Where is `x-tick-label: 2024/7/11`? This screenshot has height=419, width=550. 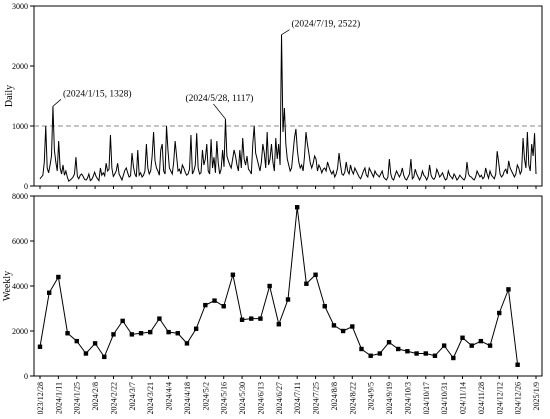
x-tick-label: 2024/7/11 is located at coordinates (297, 398).